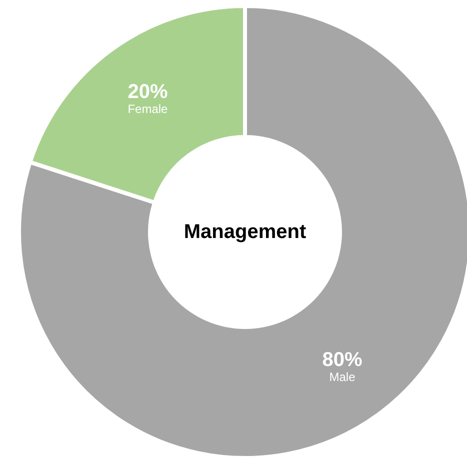 The height and width of the screenshot is (461, 467). What do you see at coordinates (148, 92) in the screenshot?
I see `data-label: 20%` at bounding box center [148, 92].